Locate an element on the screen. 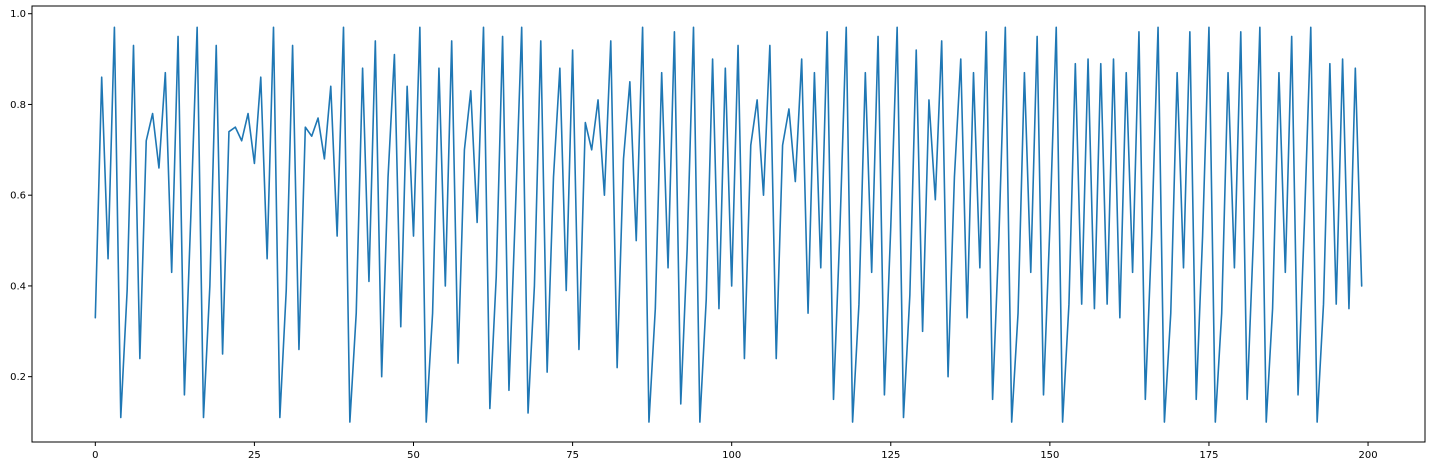 The height and width of the screenshot is (466, 1432). y-tick-label: 0.6 is located at coordinates (18, 196).